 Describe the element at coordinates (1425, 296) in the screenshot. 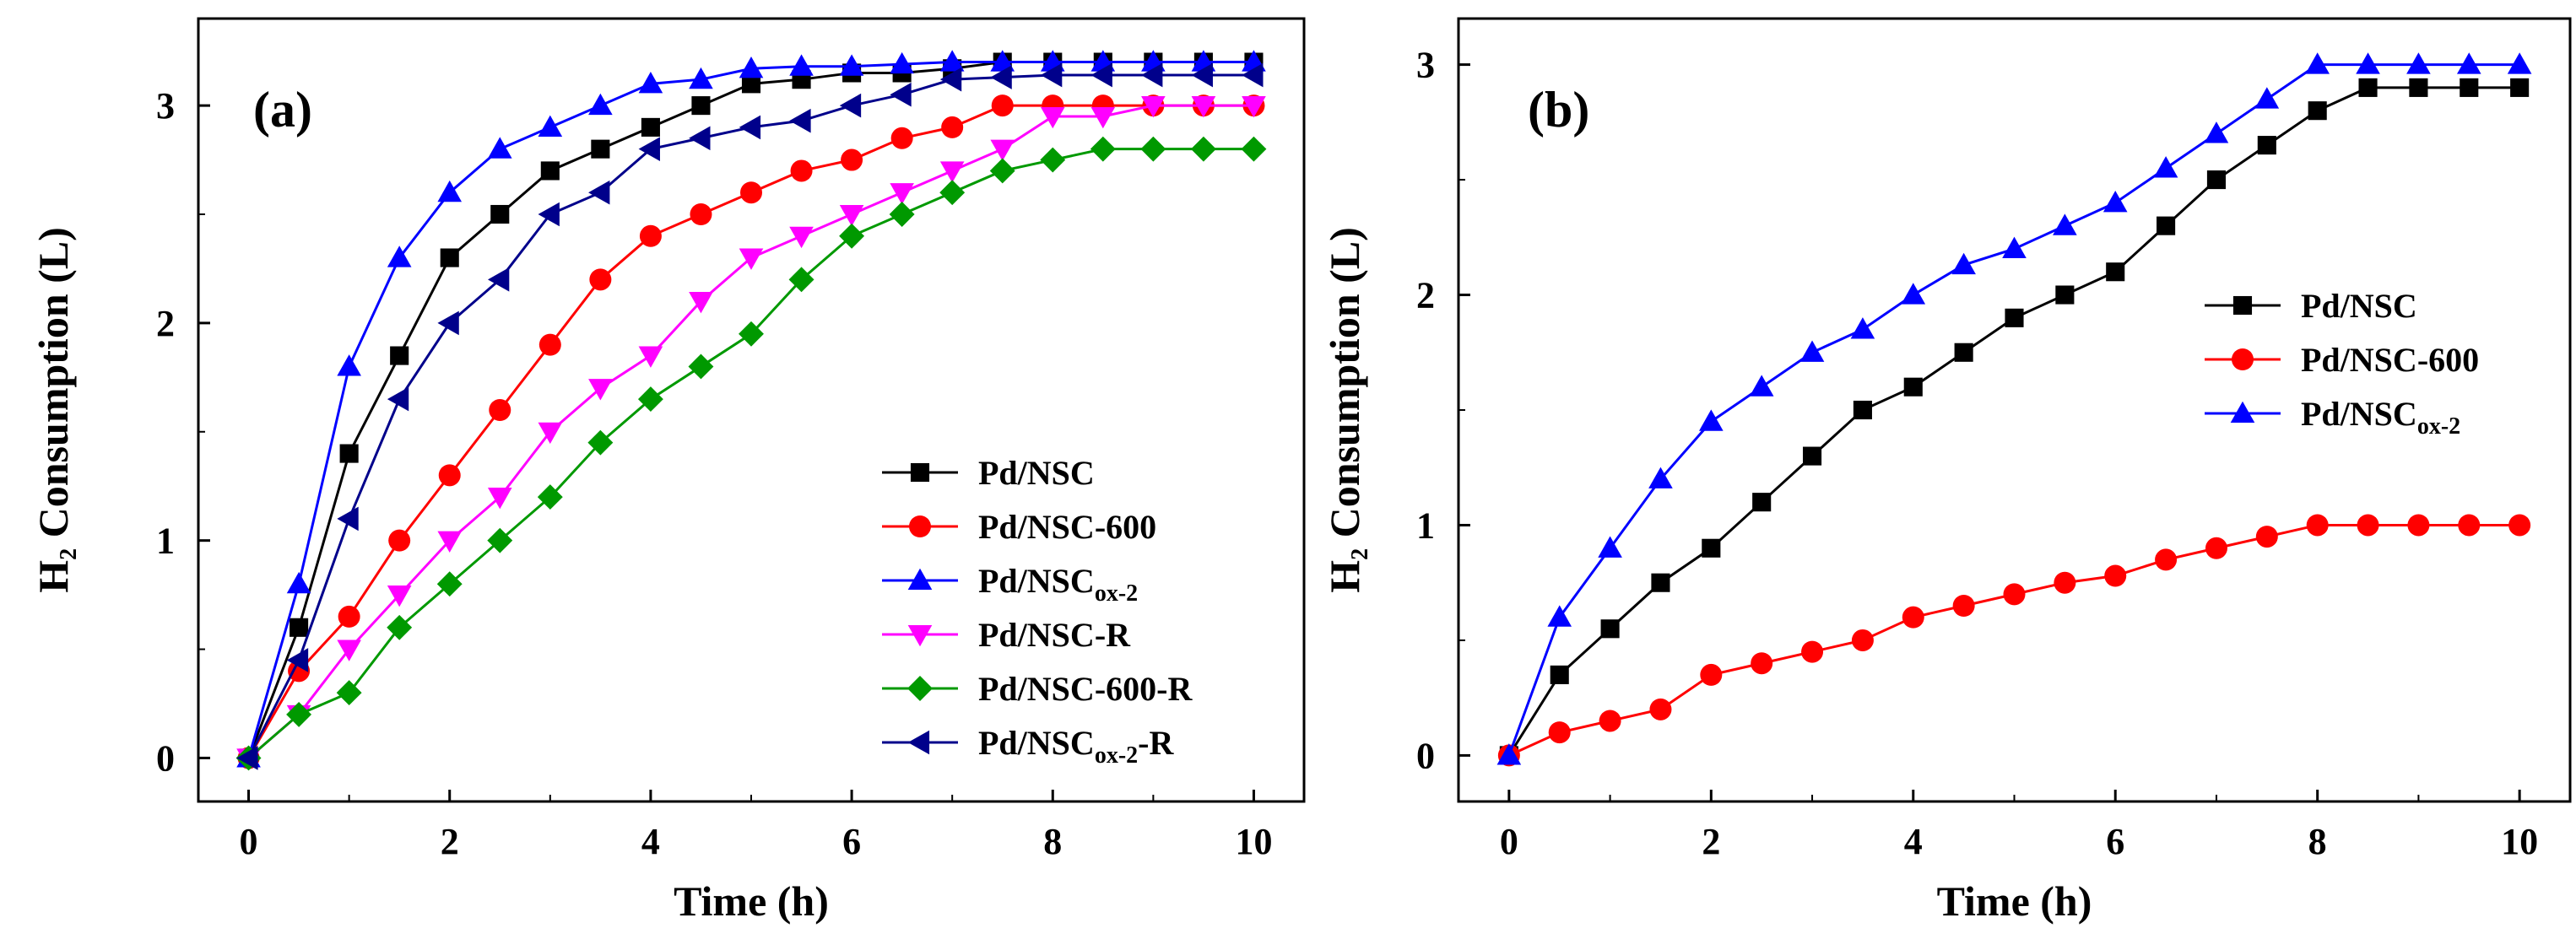

I see `y-tick-label: 2` at that location.